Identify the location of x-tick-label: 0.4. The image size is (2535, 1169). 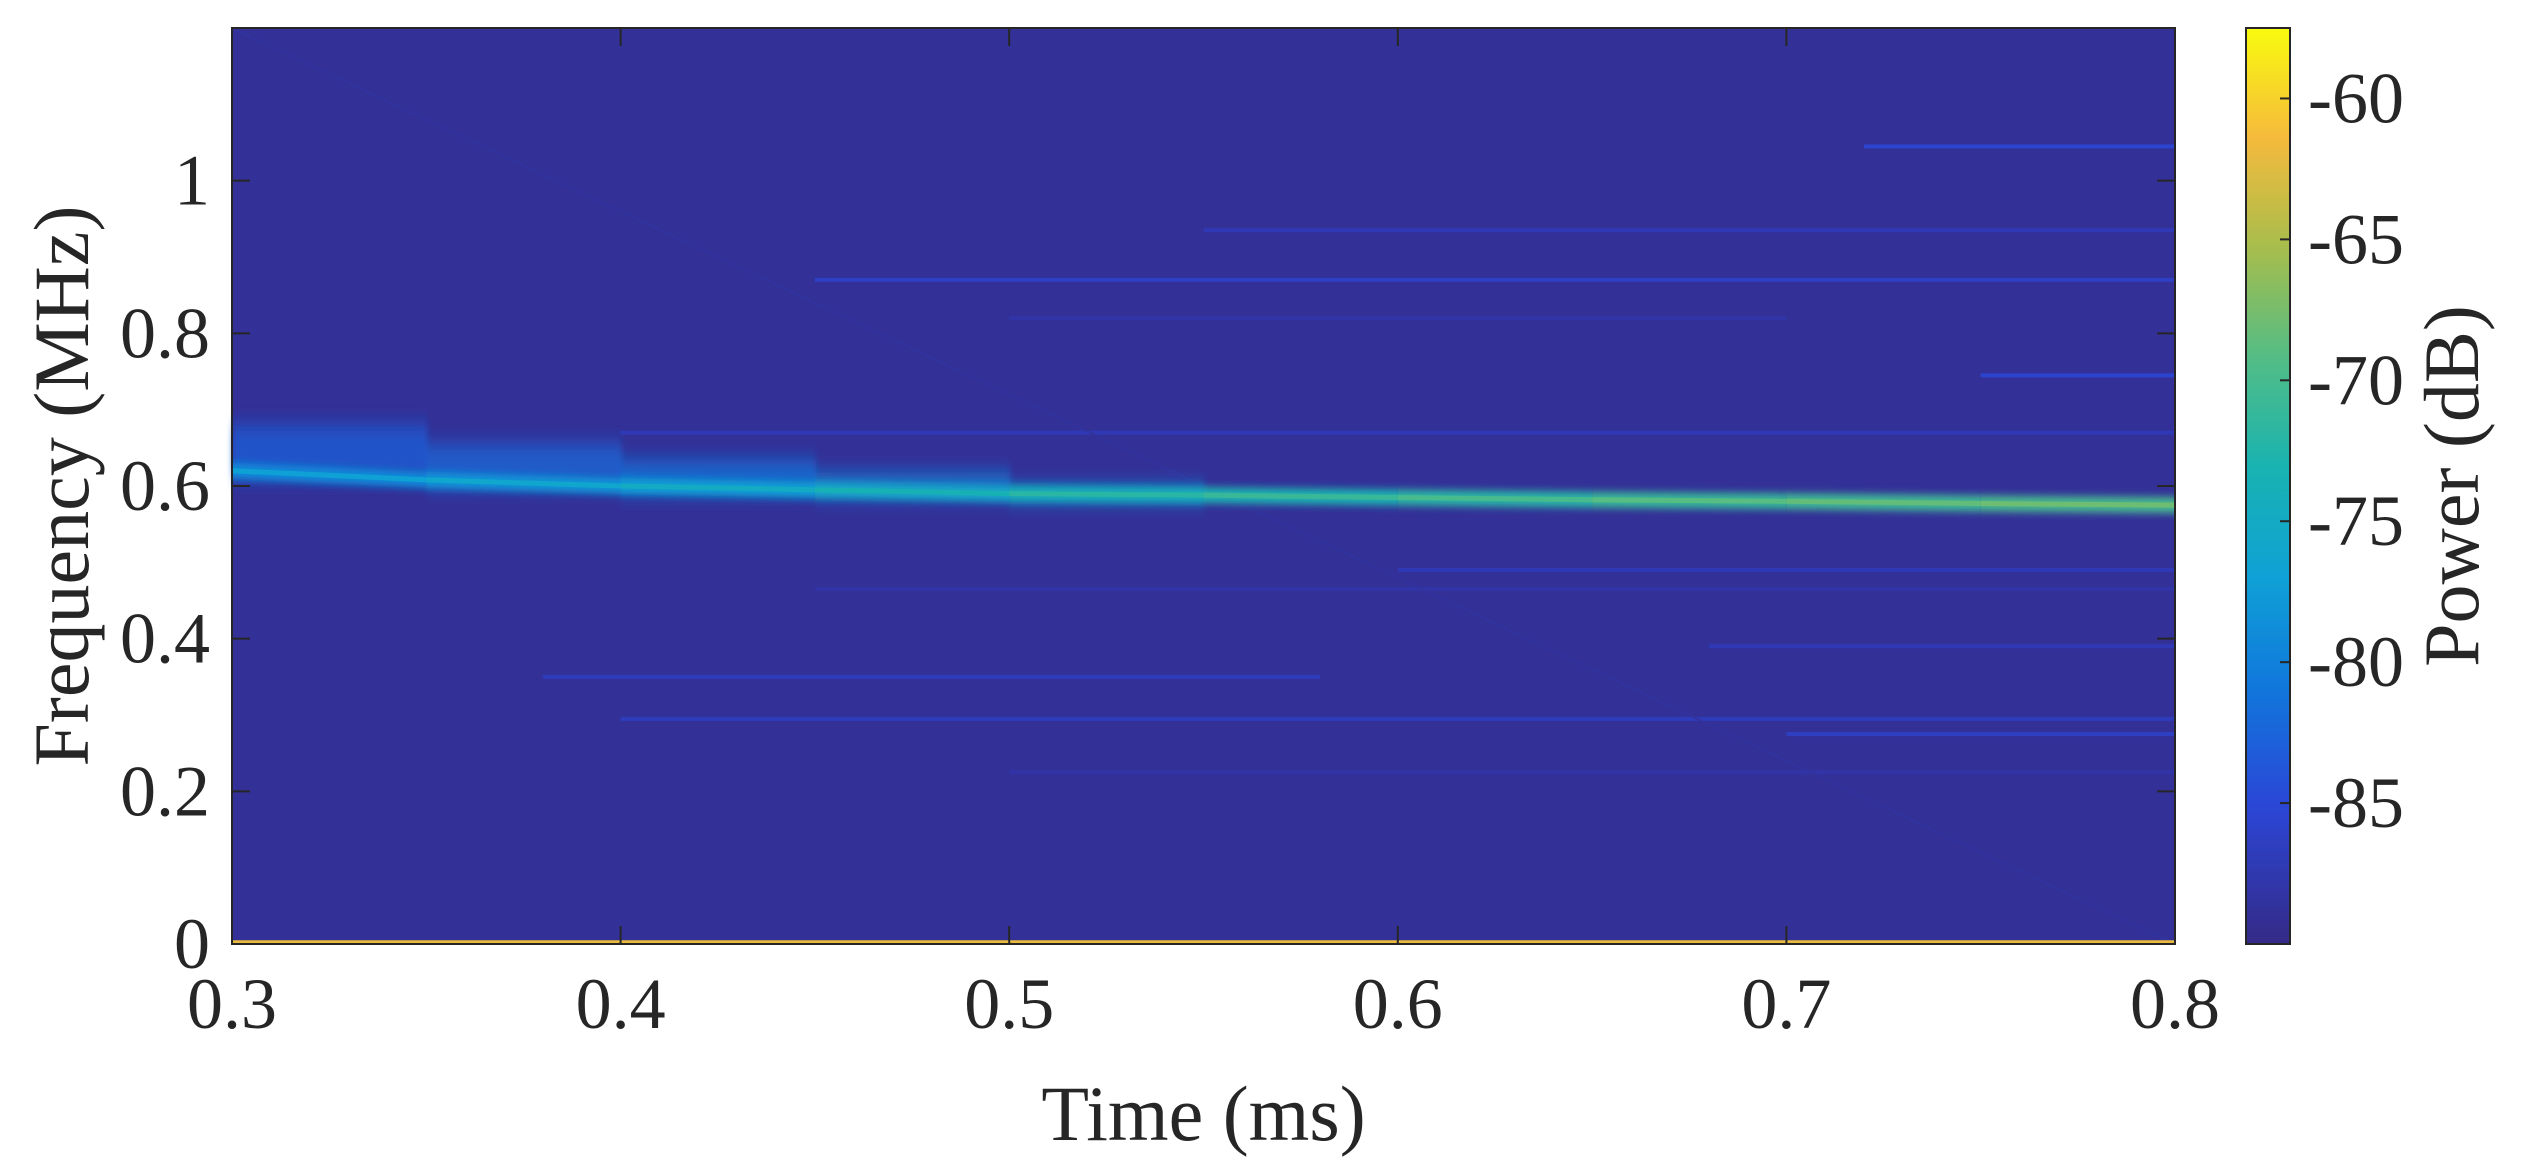
(621, 1004).